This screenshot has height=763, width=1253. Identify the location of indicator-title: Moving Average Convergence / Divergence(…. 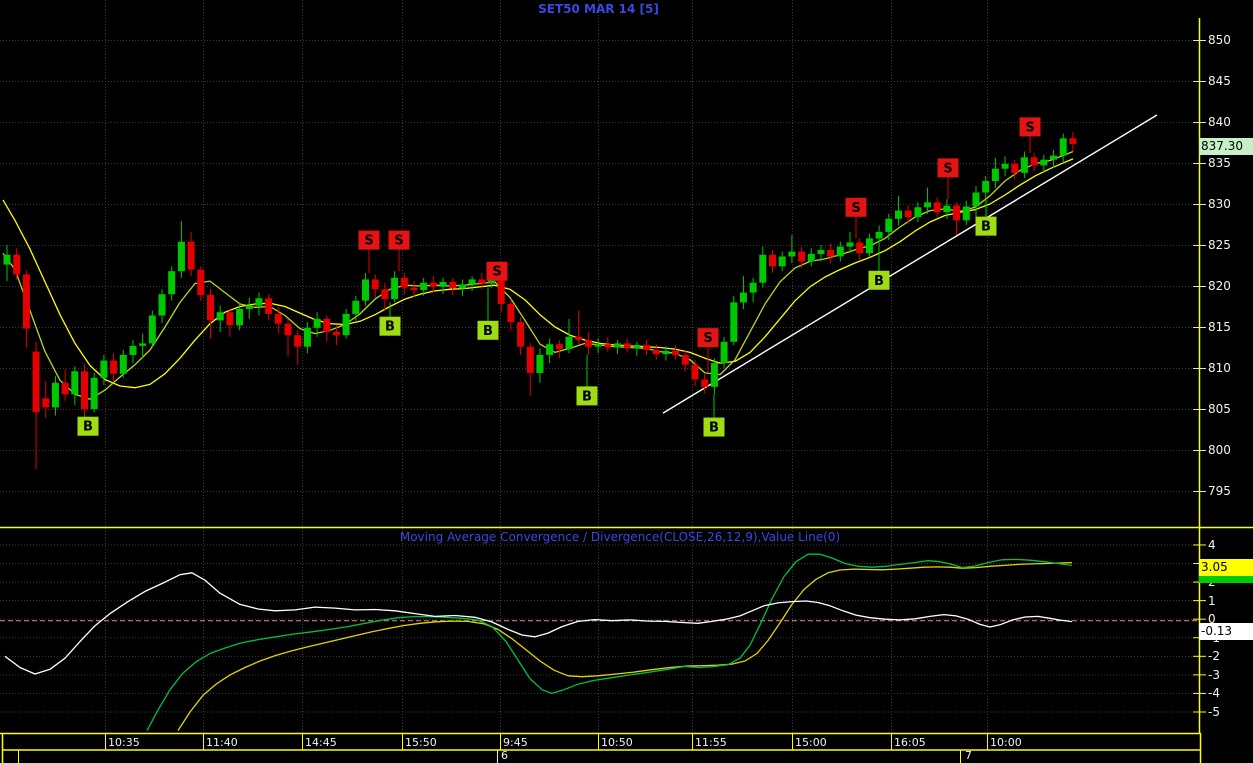
(620, 537).